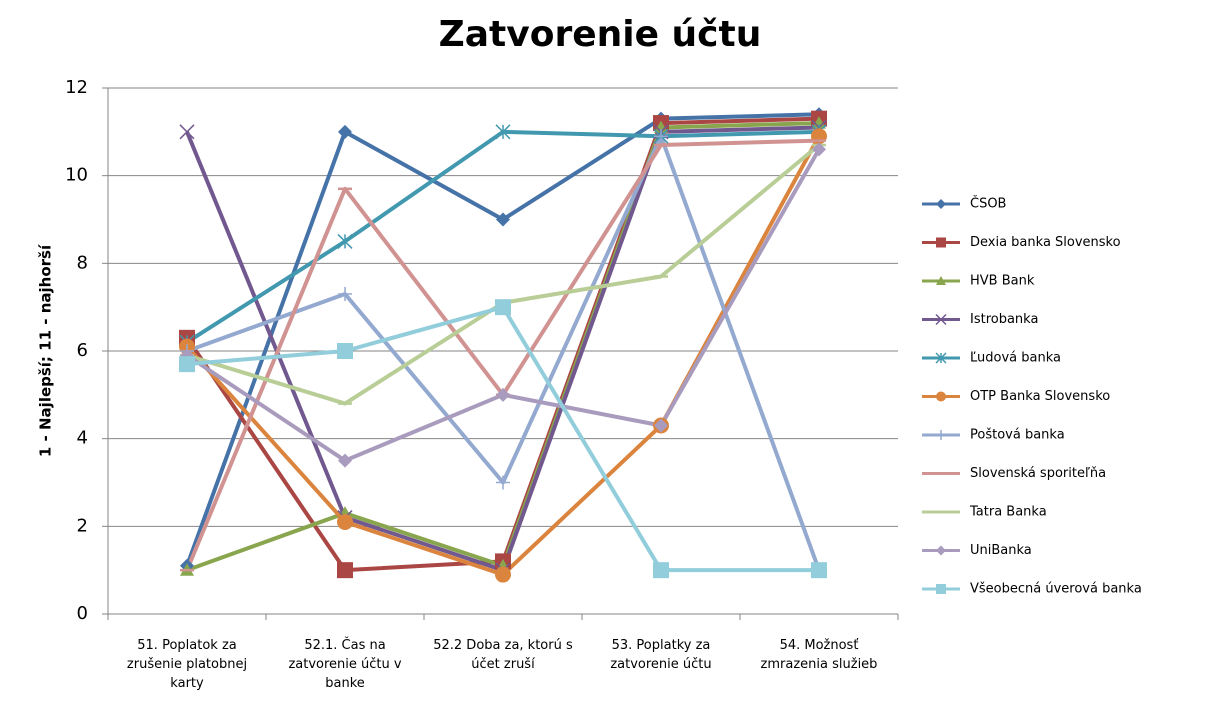 The image size is (1212, 702). What do you see at coordinates (82, 613) in the screenshot?
I see `y-tick-label: 0` at bounding box center [82, 613].